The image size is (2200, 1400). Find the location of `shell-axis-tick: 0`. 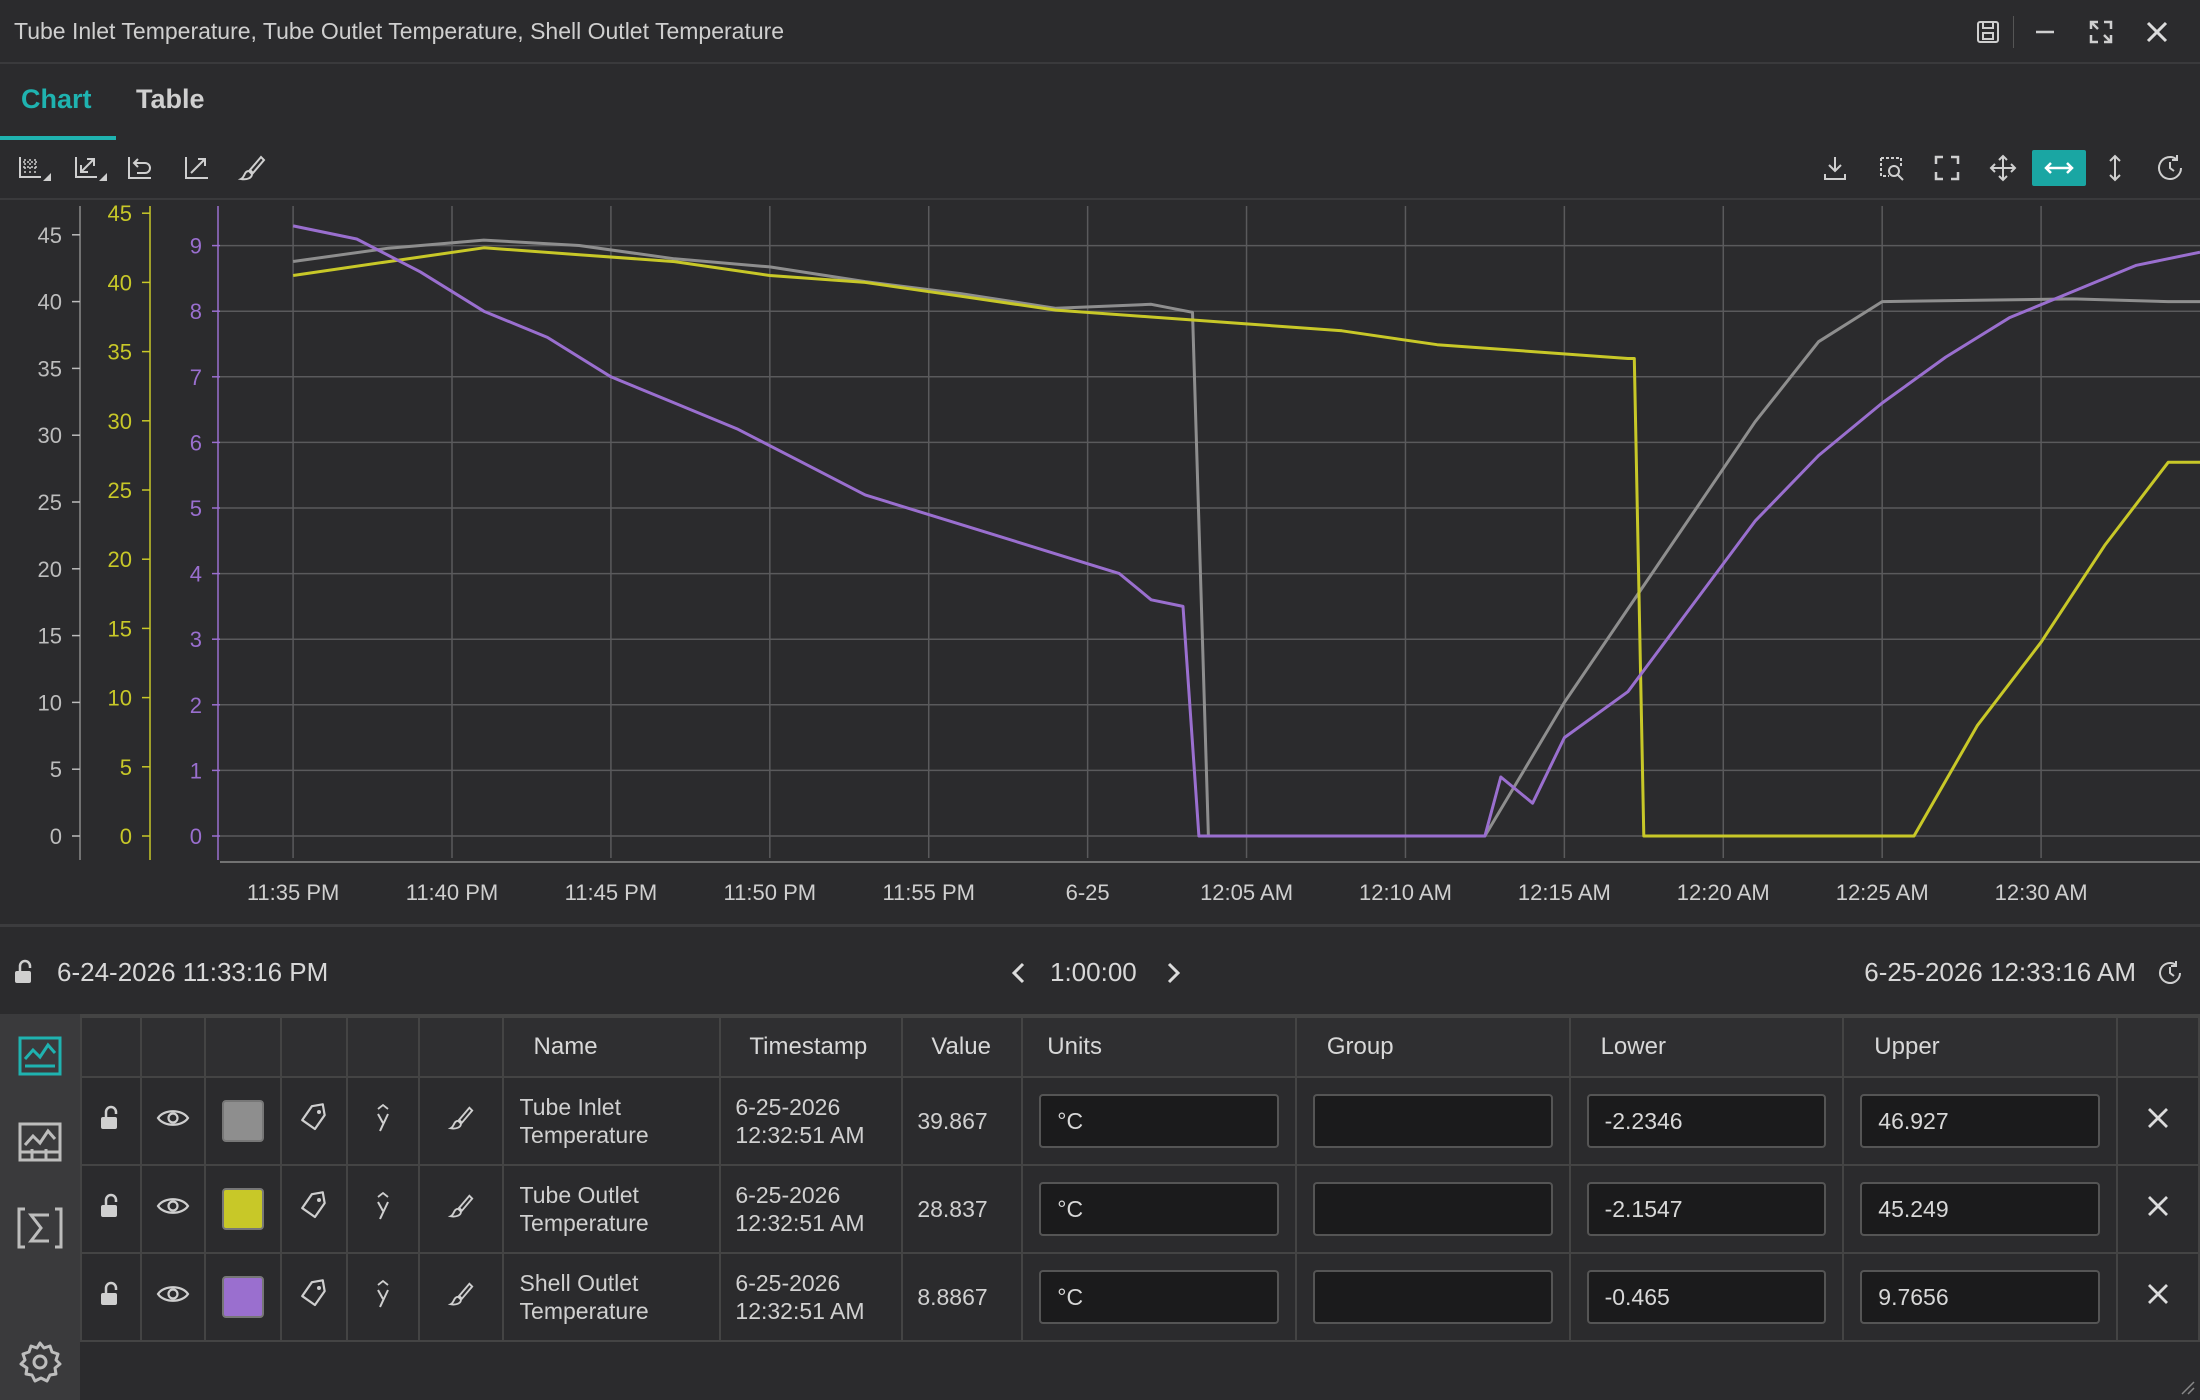

shell-axis-tick: 0 is located at coordinates (196, 836).